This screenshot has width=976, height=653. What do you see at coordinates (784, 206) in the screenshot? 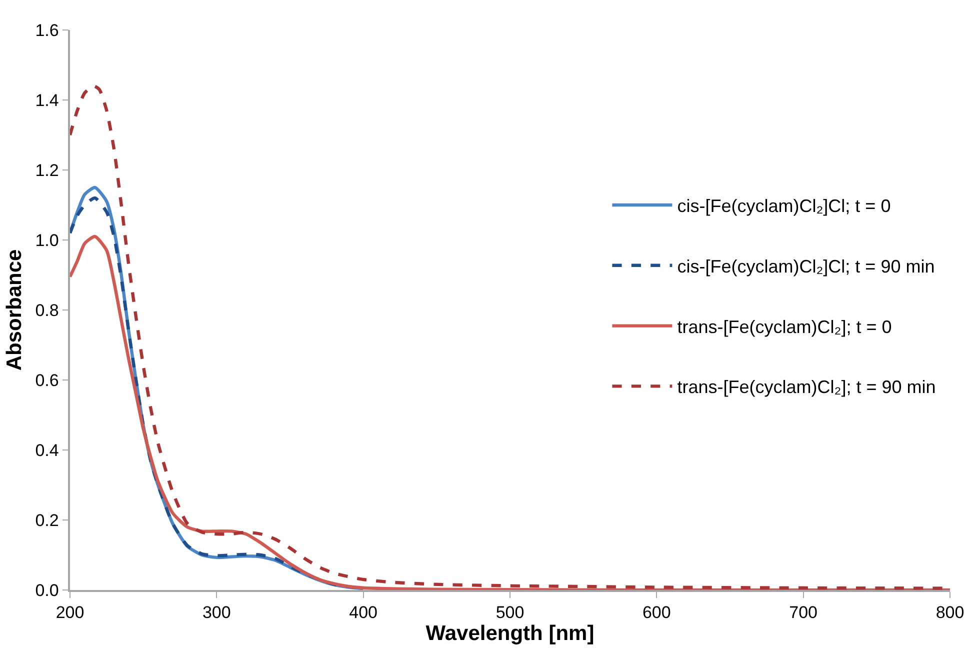
I see `legend-label: cis-[Fe(cyclam)Cl₂]Cl; t = 0` at bounding box center [784, 206].